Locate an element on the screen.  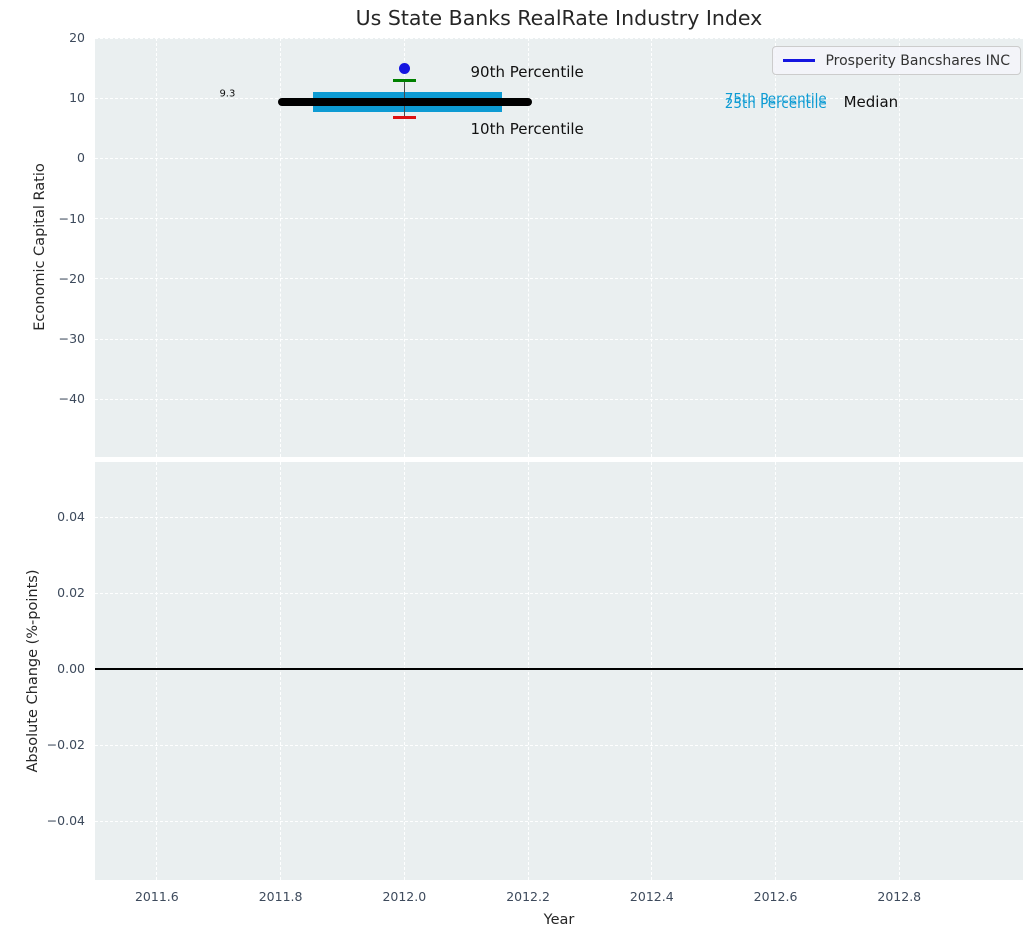
y-tick-label: 0 is located at coordinates (81, 158).